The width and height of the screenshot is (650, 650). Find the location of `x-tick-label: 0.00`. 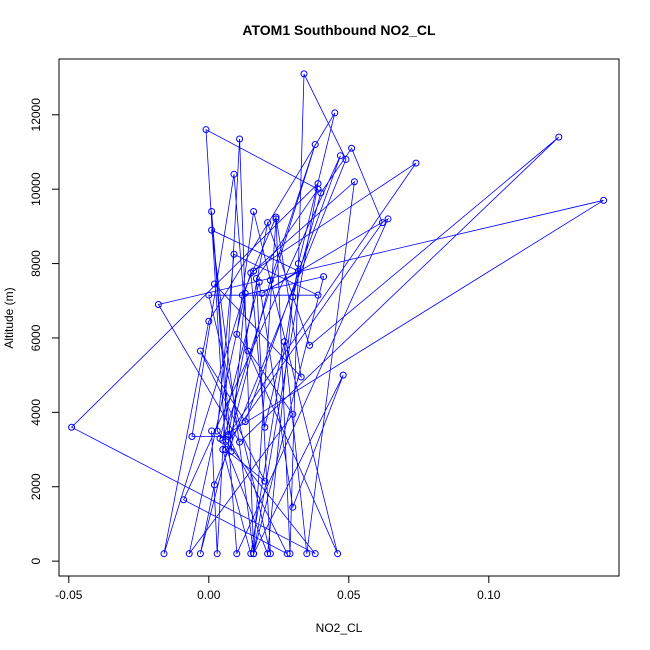

x-tick-label: 0.00 is located at coordinates (209, 595).